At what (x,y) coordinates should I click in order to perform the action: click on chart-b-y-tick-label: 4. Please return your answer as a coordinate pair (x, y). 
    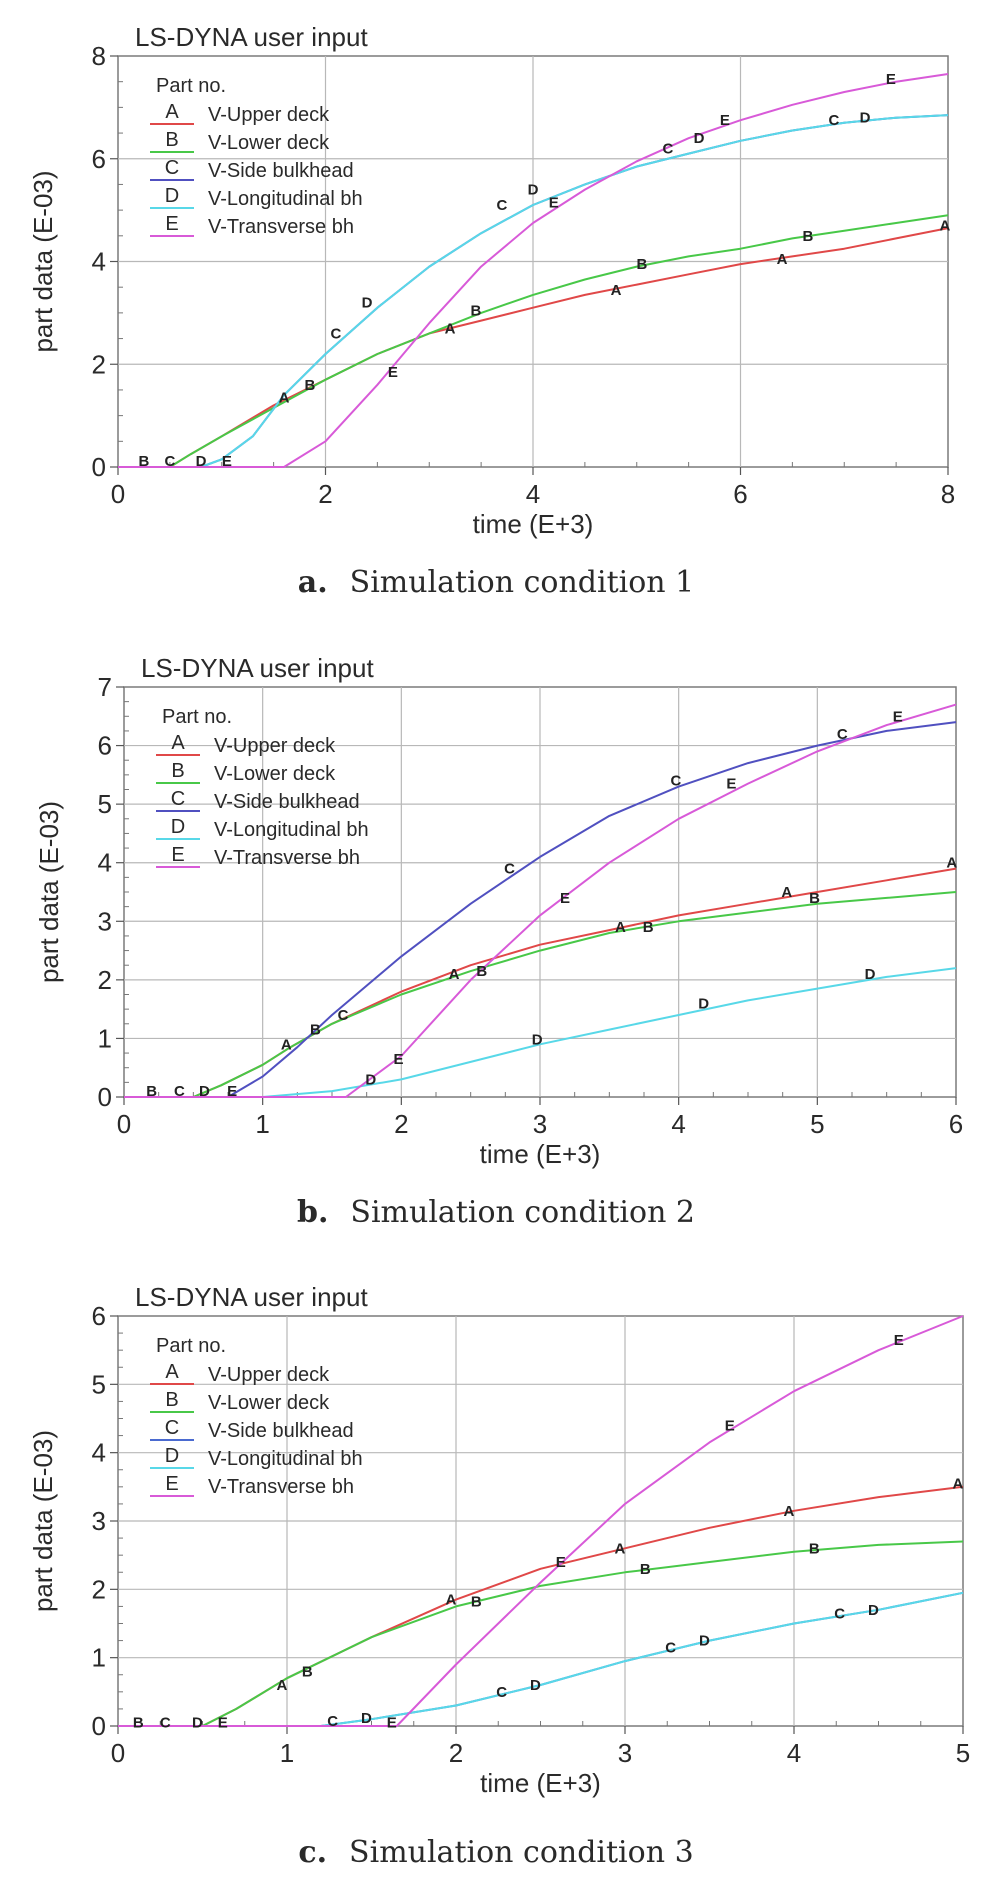
    Looking at the image, I should click on (105, 863).